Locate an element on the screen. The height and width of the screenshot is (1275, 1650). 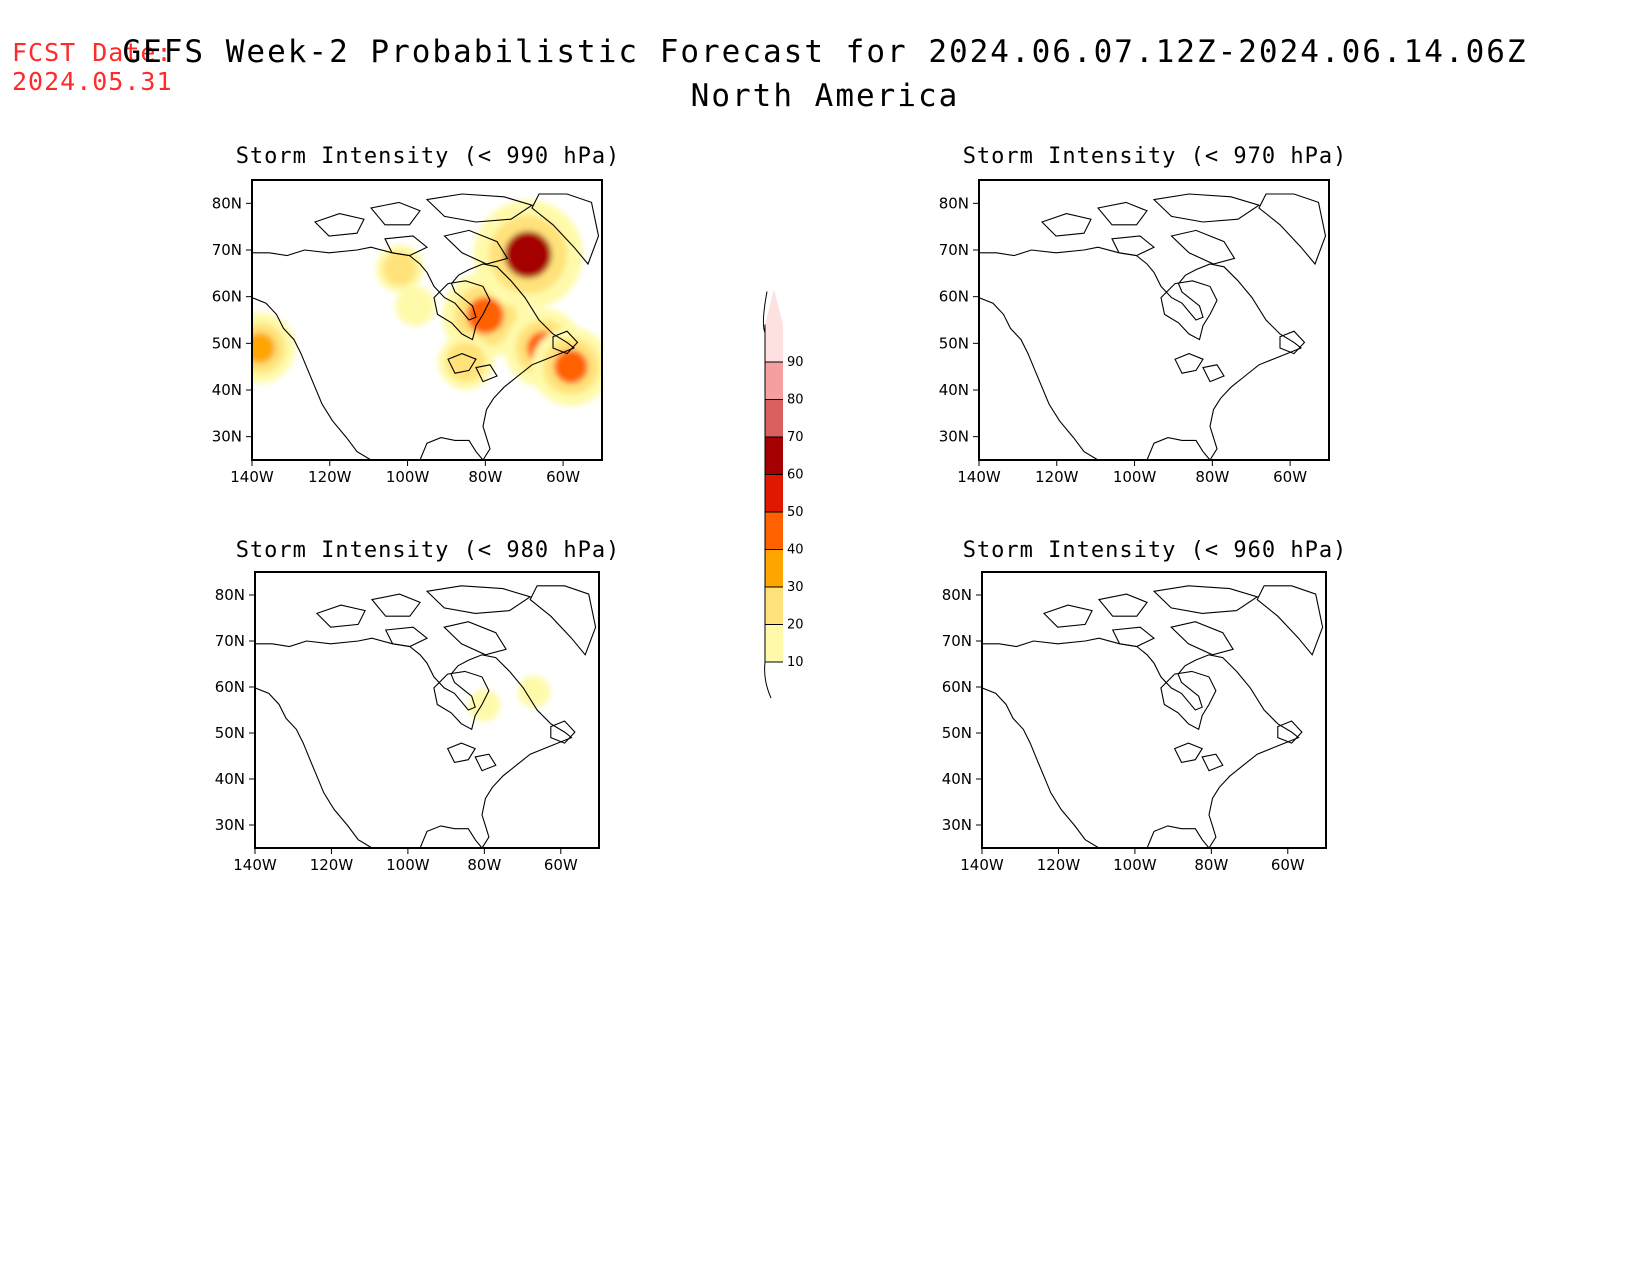
lon-label: 100W is located at coordinates (408, 477).